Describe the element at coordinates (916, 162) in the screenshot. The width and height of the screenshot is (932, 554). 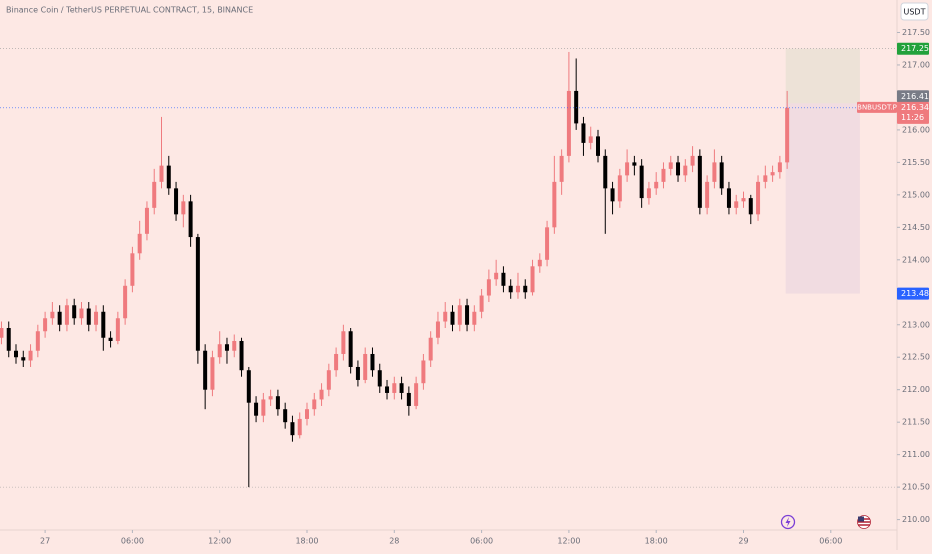
I see `y-tick-label: 215.50` at that location.